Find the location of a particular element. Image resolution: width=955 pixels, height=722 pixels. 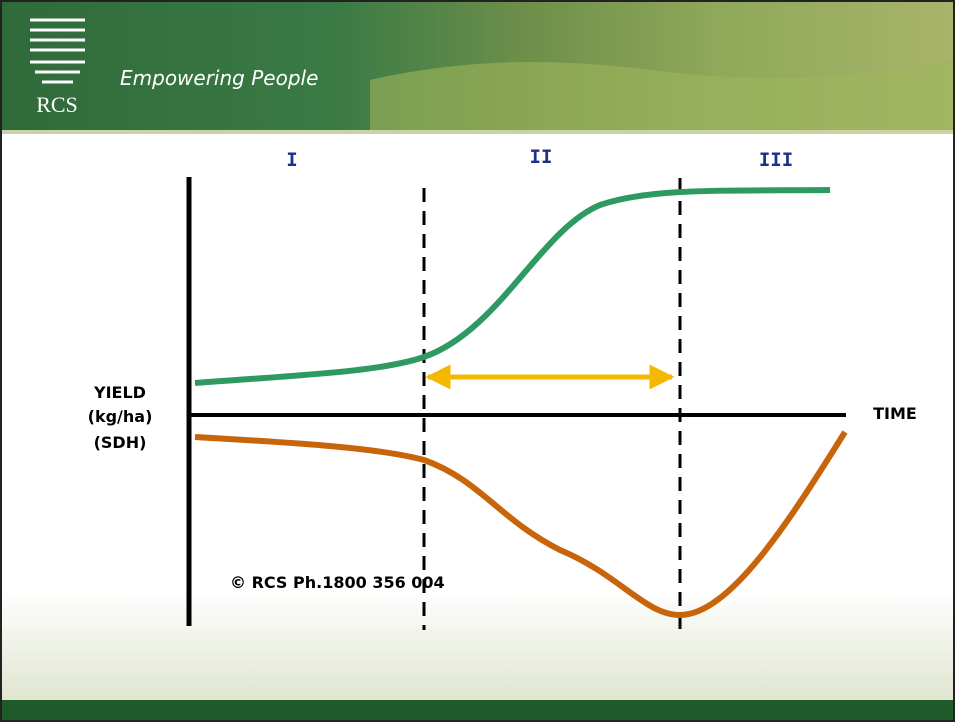

y-axis-label: (kg/ha) is located at coordinates (120, 416).